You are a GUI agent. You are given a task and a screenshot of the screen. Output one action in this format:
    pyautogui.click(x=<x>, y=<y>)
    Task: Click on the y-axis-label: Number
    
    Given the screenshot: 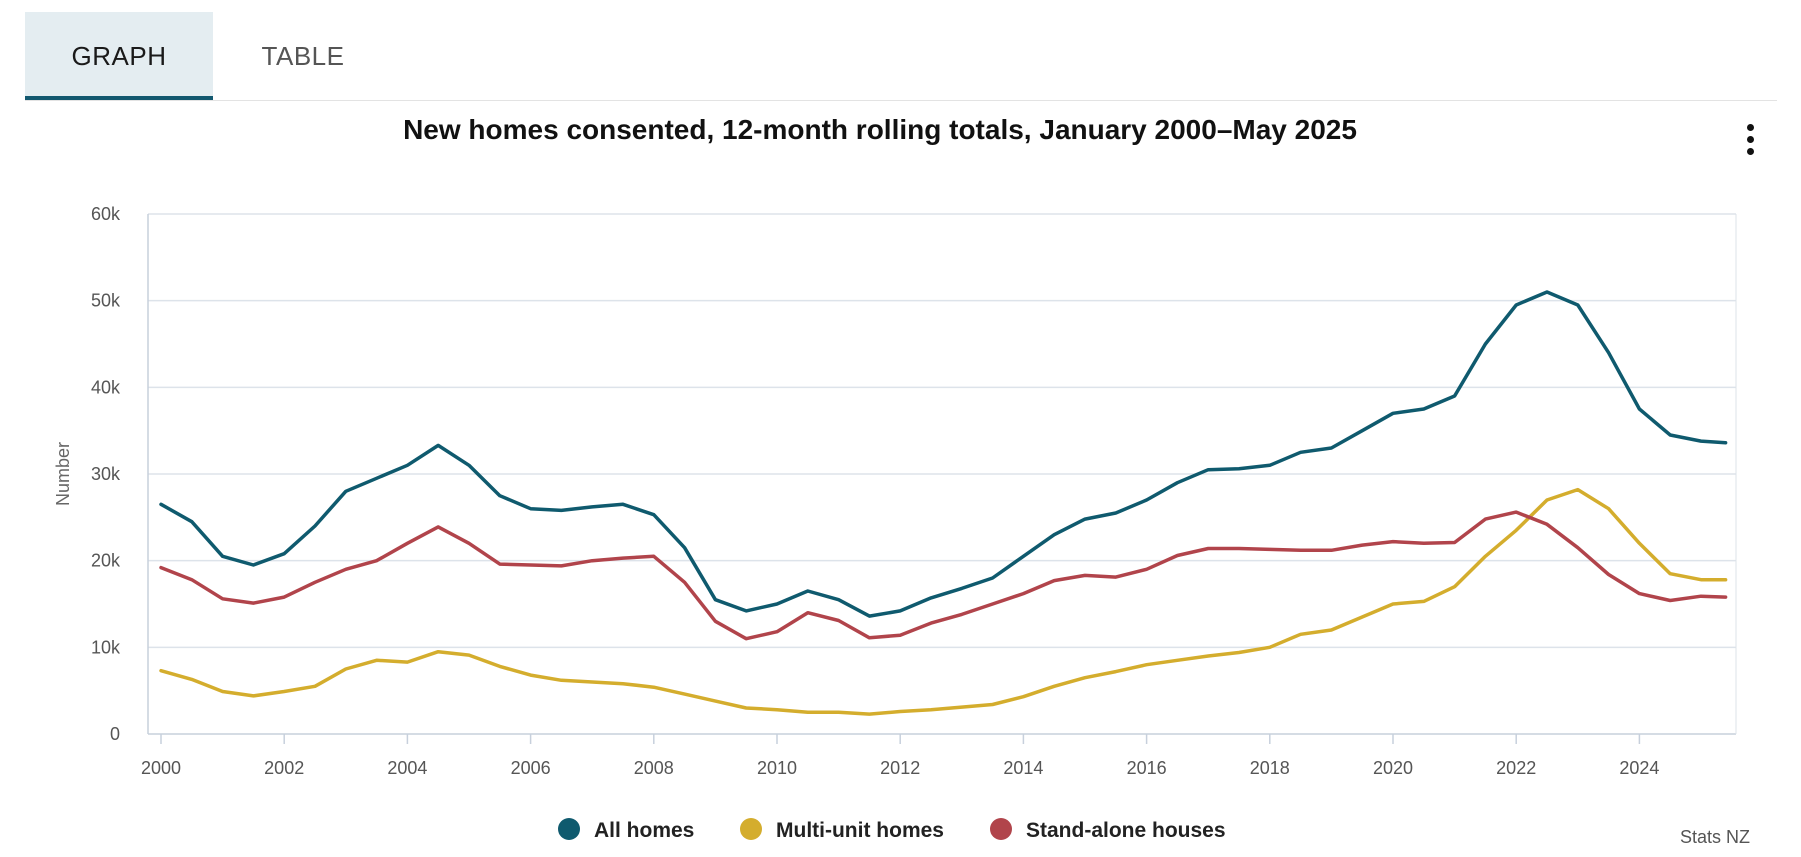 What is the action you would take?
    pyautogui.click(x=63, y=474)
    